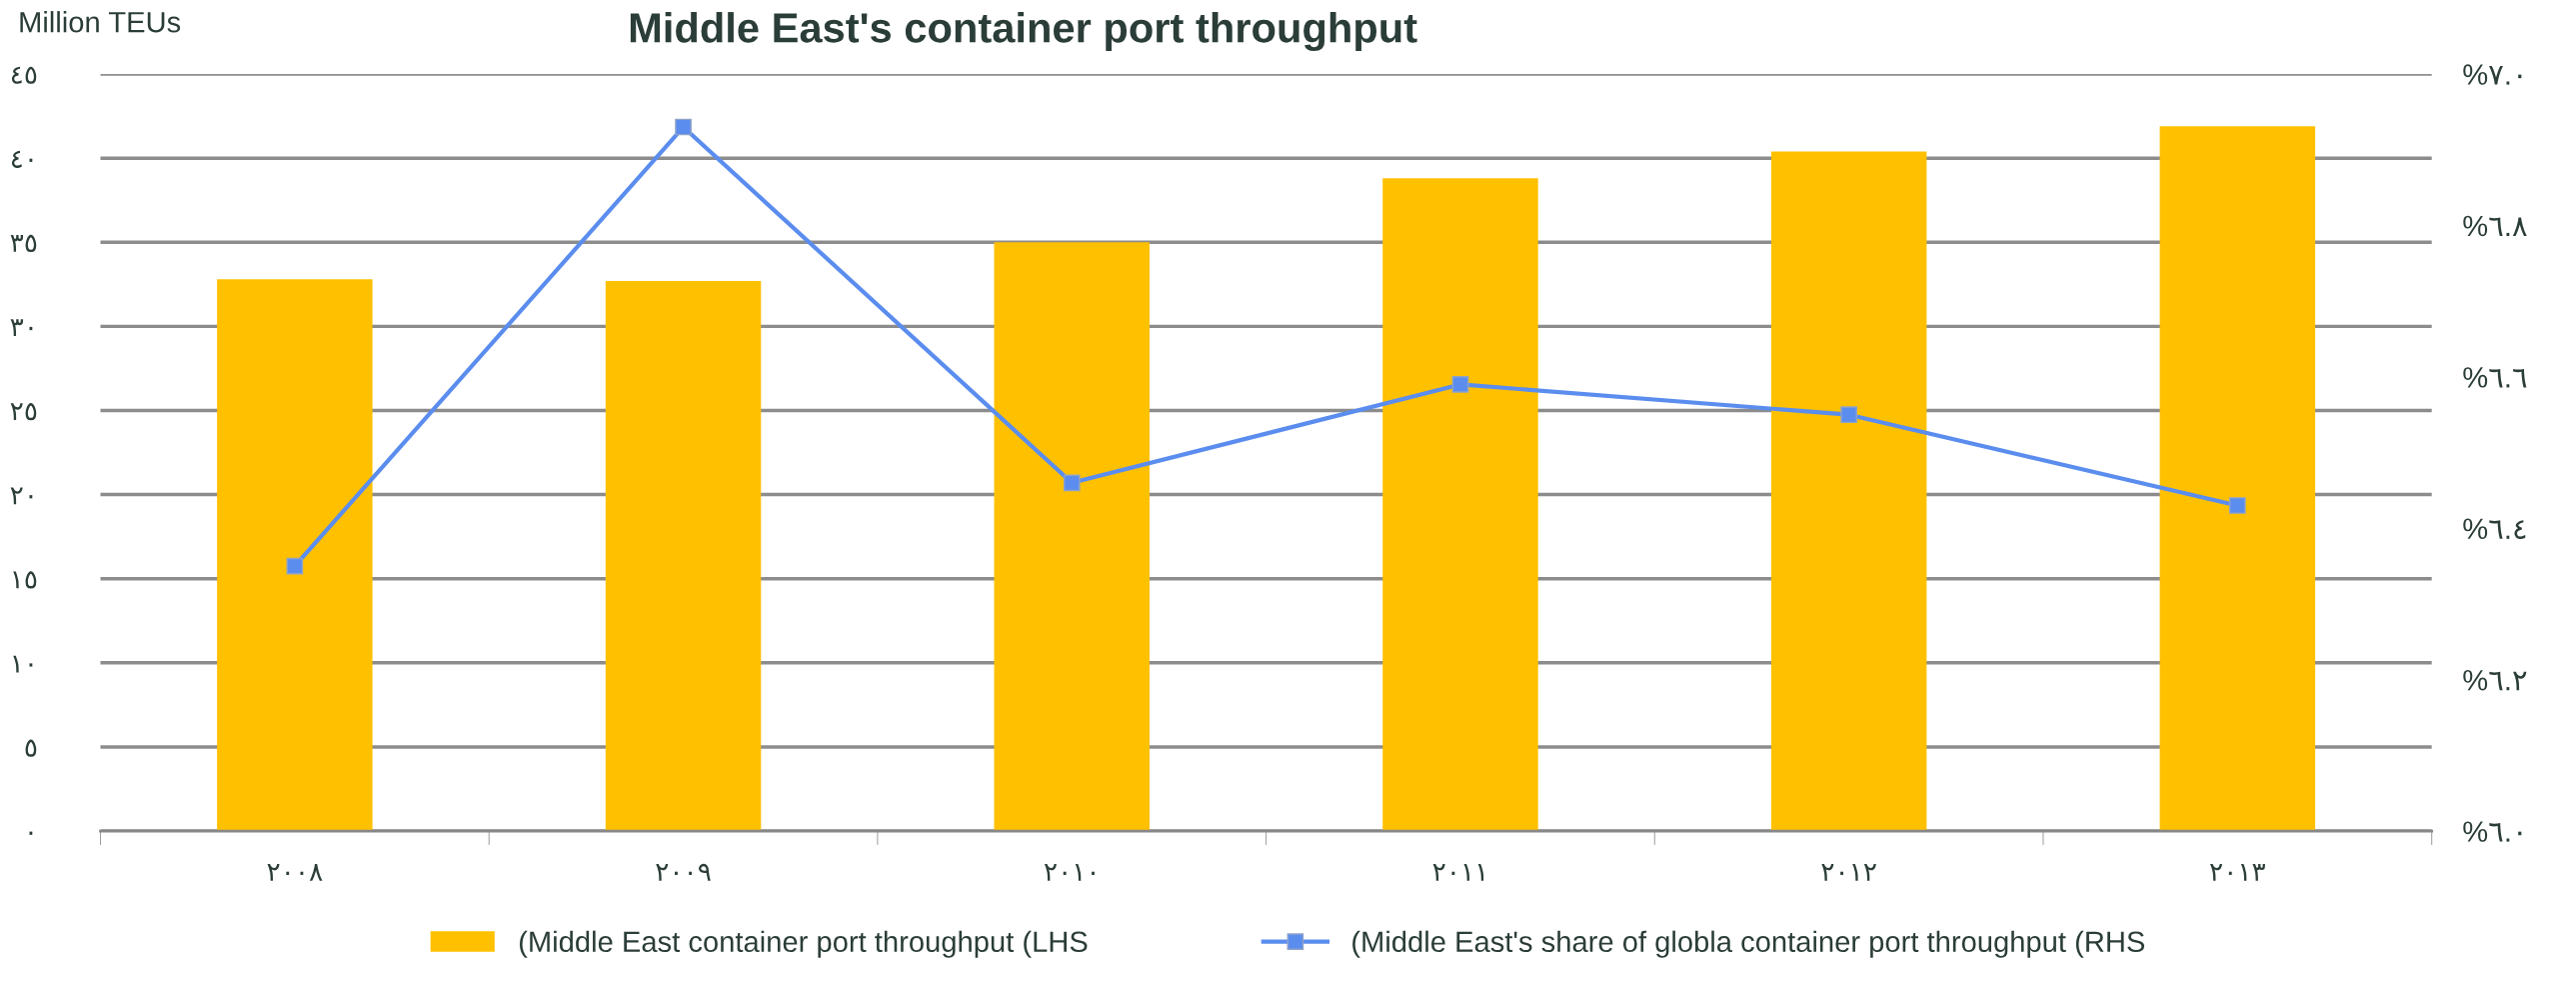 This screenshot has height=987, width=2576. Describe the element at coordinates (2495, 377) in the screenshot. I see `y2-tick-label: %٦.٦` at that location.